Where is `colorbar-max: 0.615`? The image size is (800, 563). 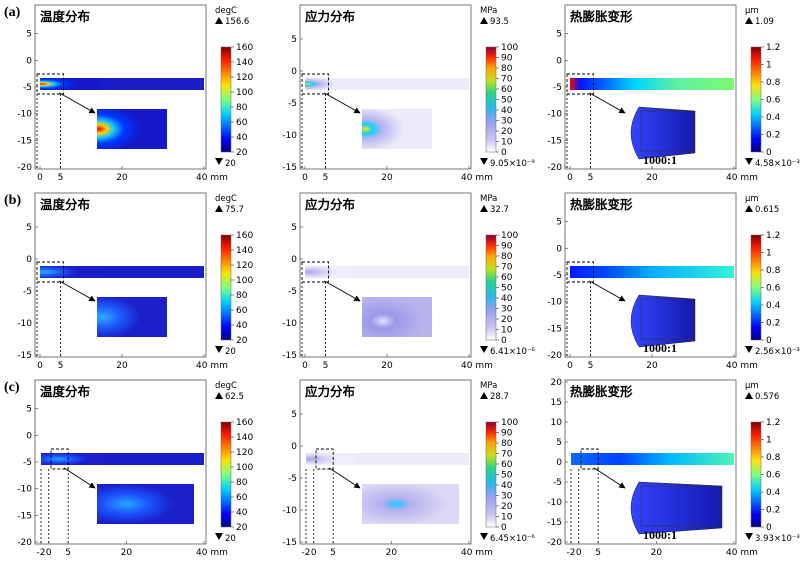 colorbar-max: 0.615 is located at coordinates (767, 210).